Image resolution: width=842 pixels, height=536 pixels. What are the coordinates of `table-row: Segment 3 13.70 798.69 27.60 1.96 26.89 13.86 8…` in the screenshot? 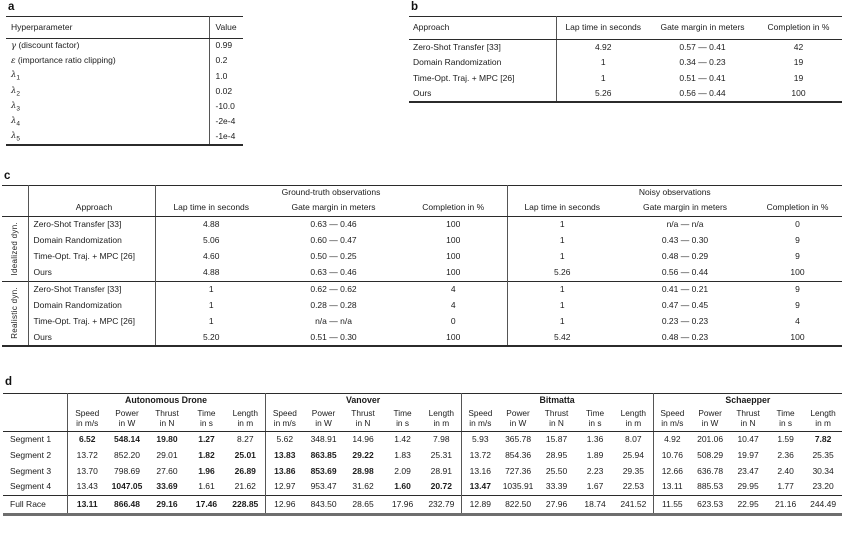 It's located at (422, 471).